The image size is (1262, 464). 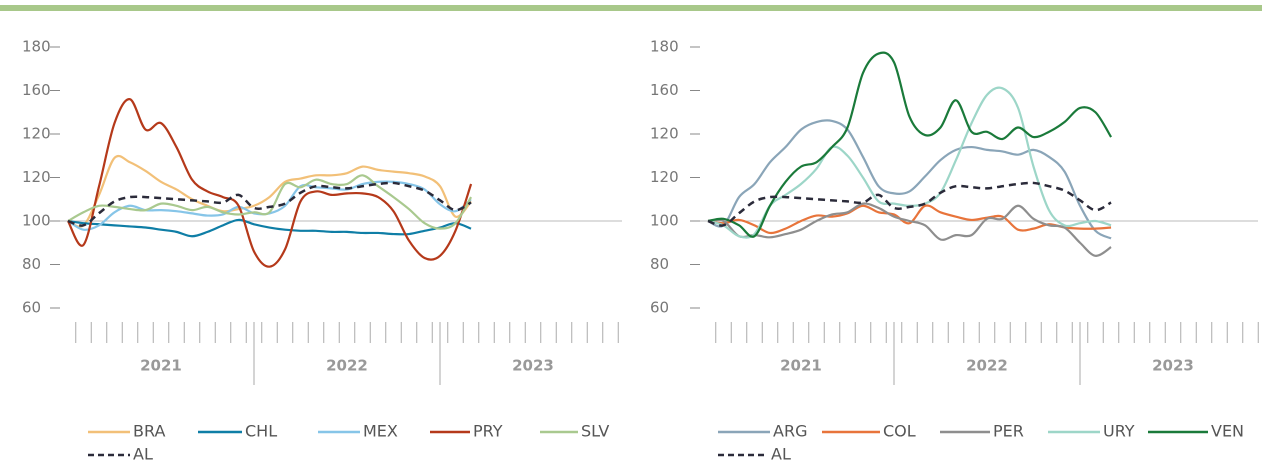 What do you see at coordinates (380, 431) in the screenshot?
I see `legend-label: MEX` at bounding box center [380, 431].